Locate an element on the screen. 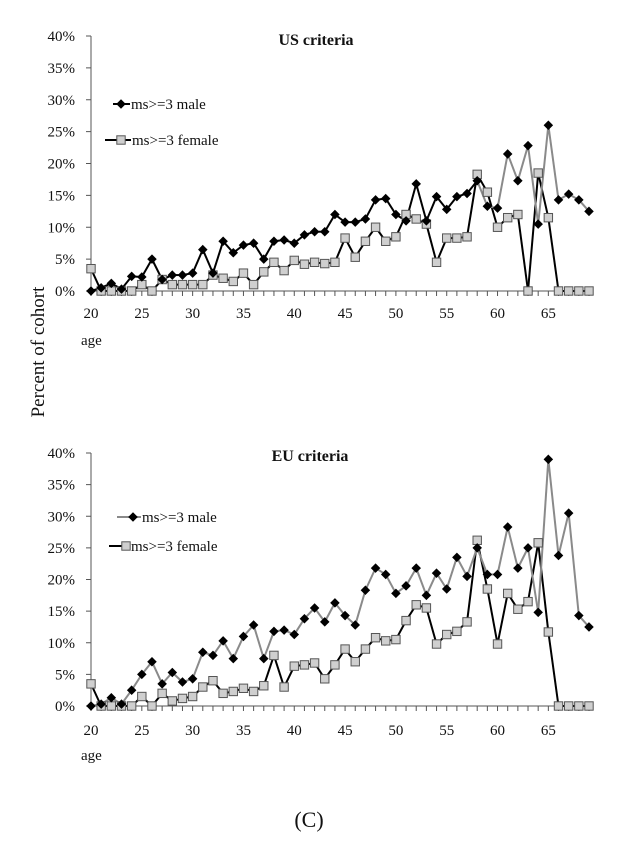 Image resolution: width=618 pixels, height=847 pixels. chart-title: EU criteria is located at coordinates (310, 456).